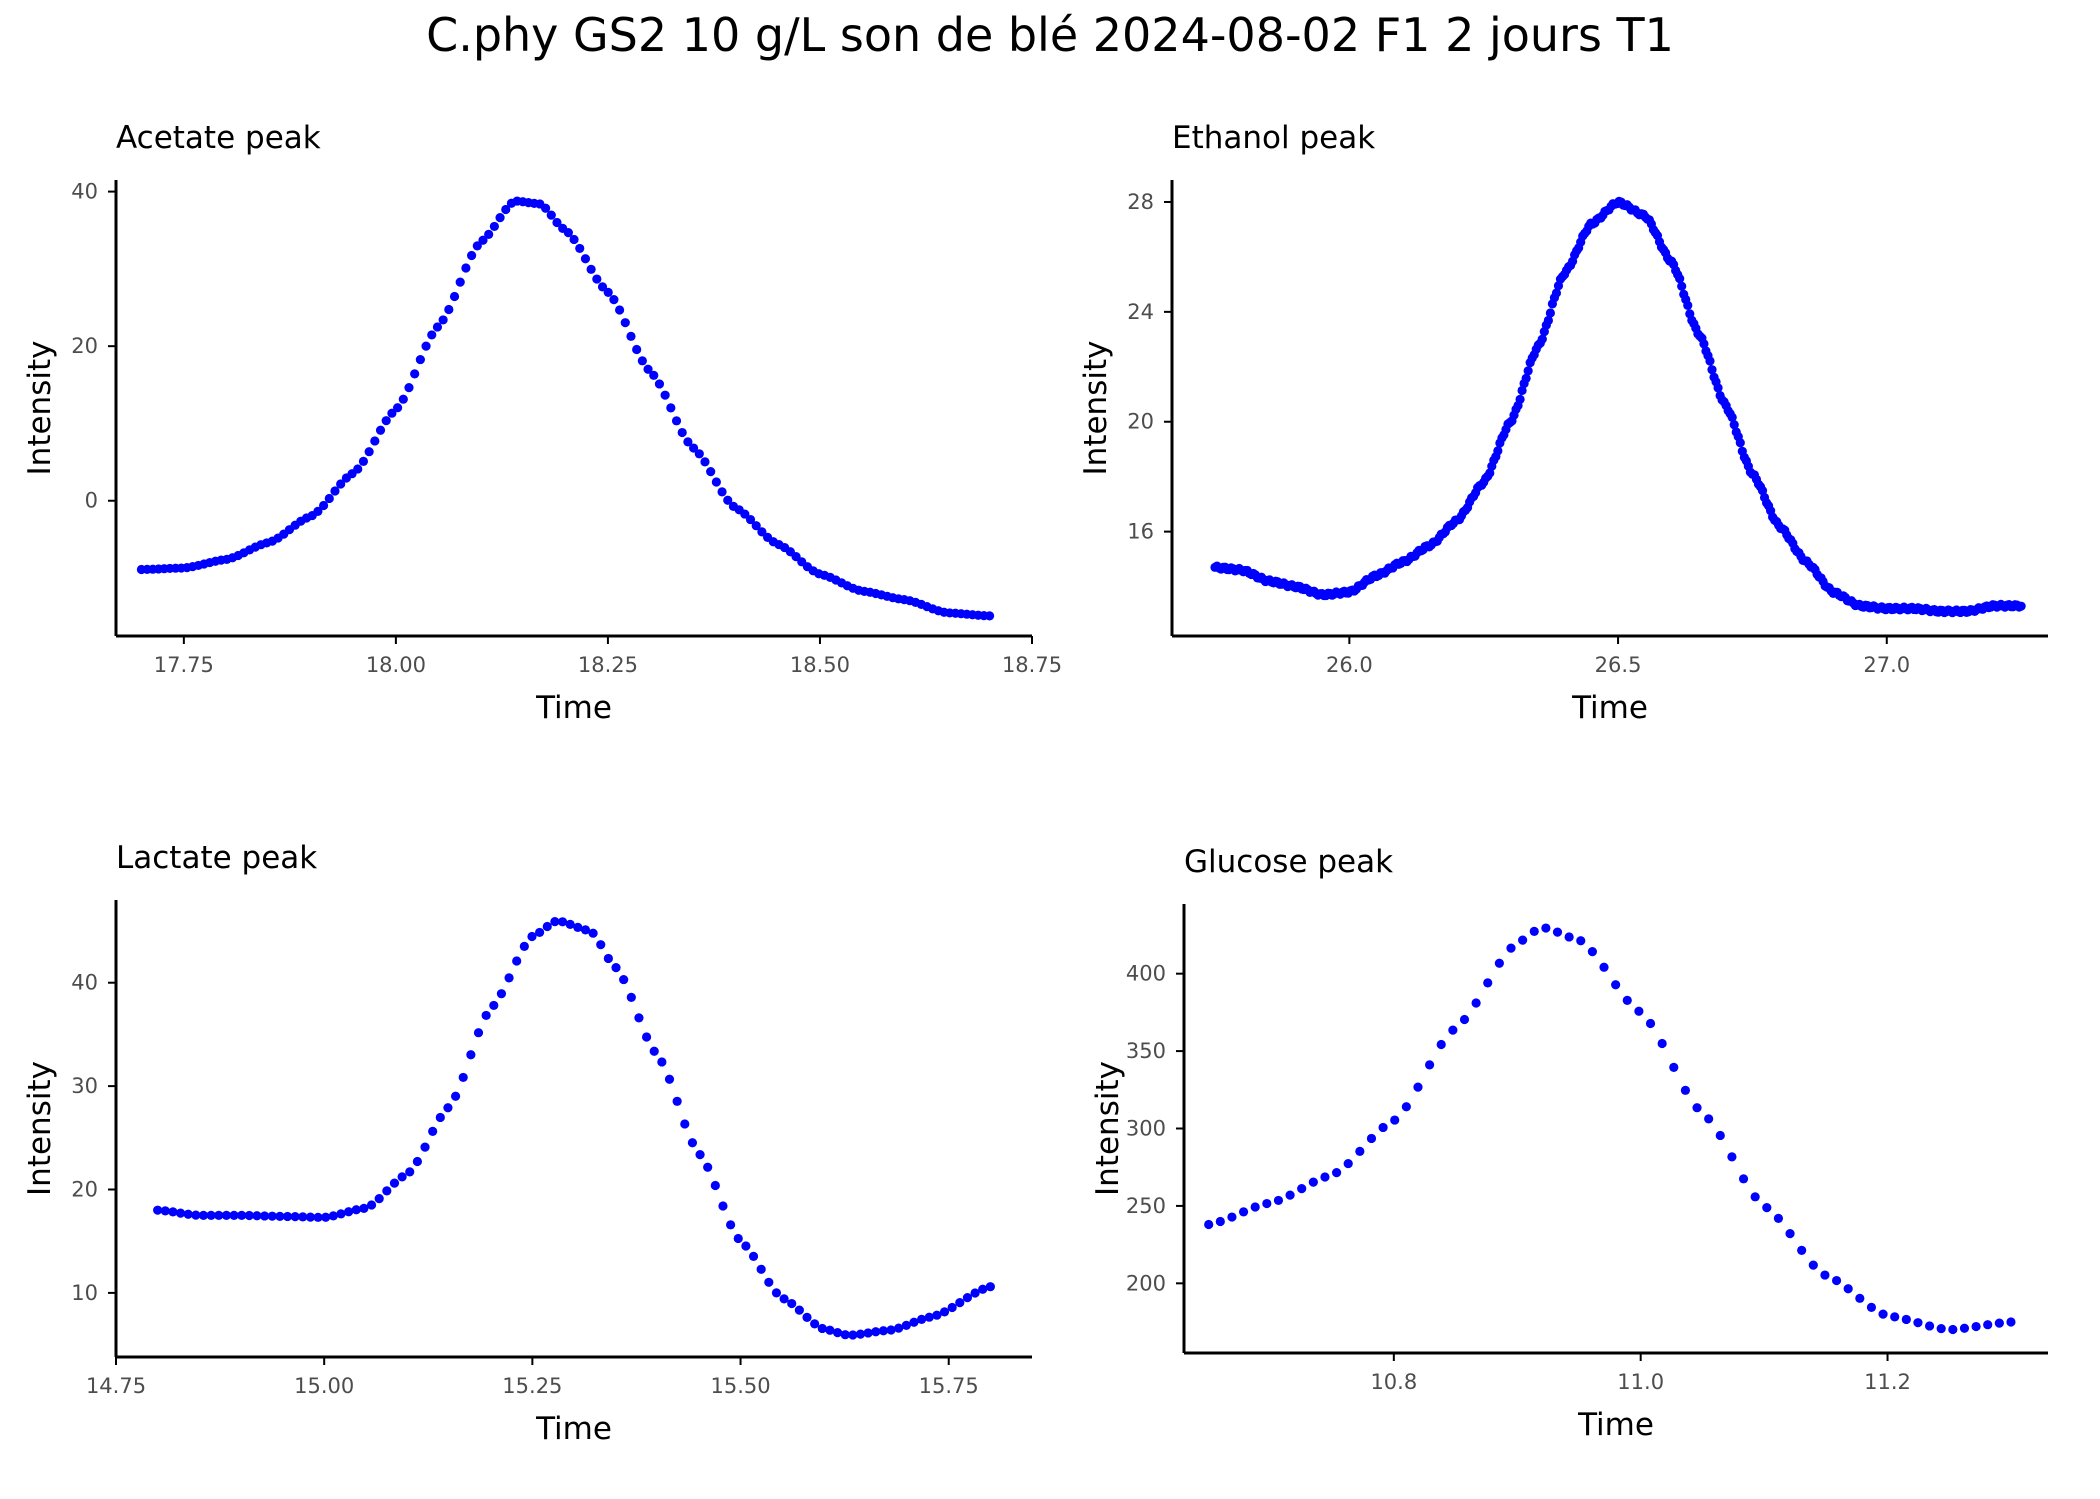 Image resolution: width=2100 pixels, height=1499 pixels. I want to click on y-tick-label: 200, so click(1146, 1283).